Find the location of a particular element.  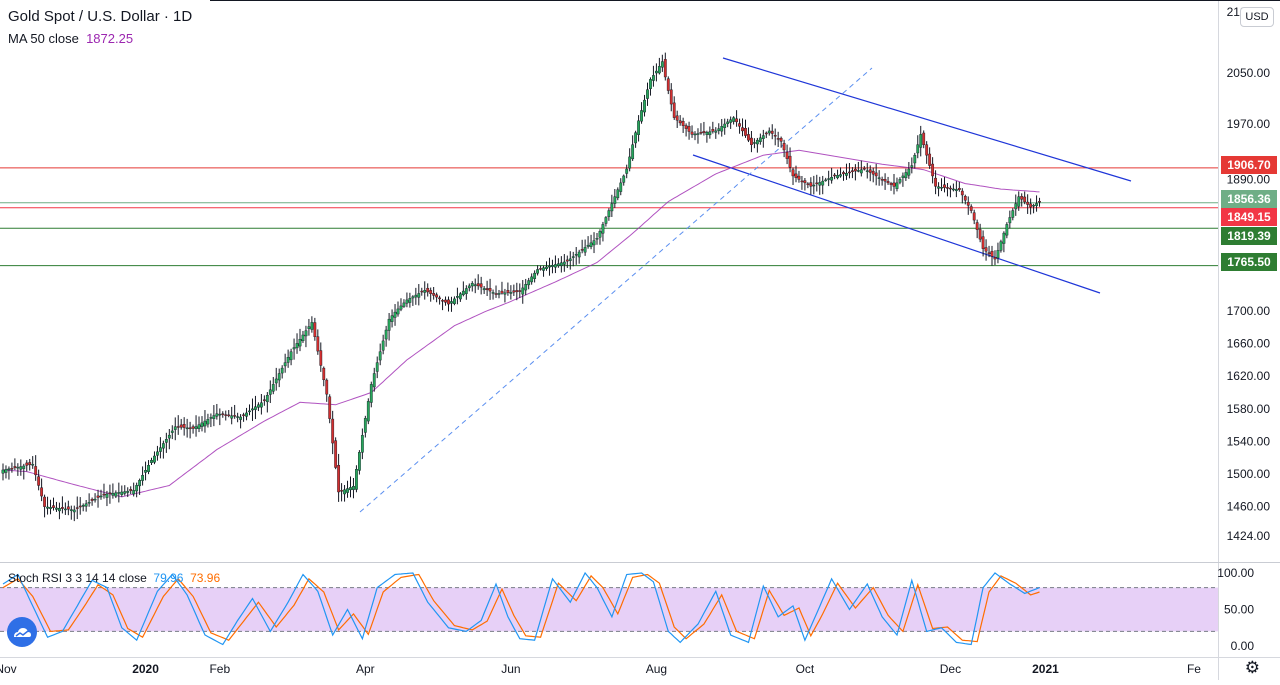

symbol-title: Gold Spot / U.S. Dollar · 1D is located at coordinates (100, 16).